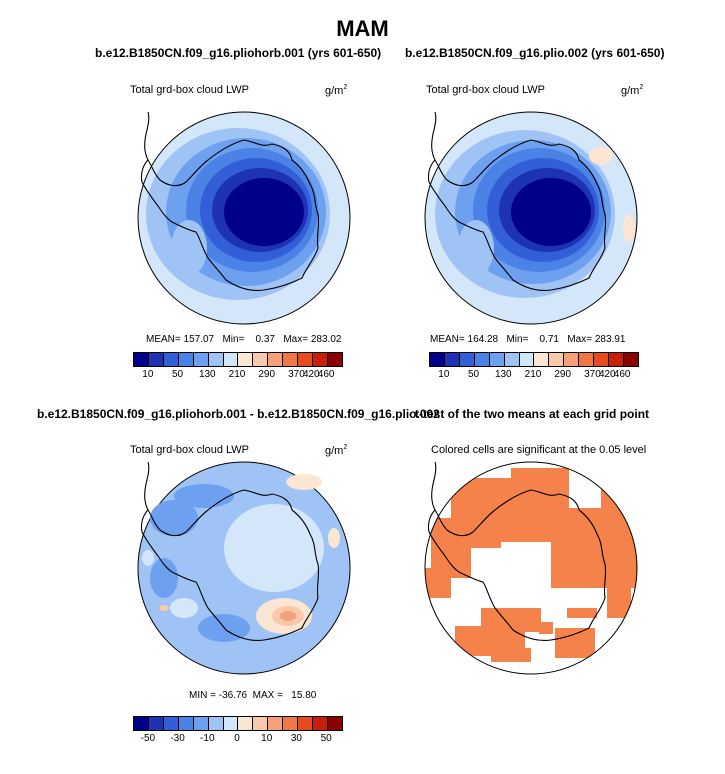 This screenshot has height=774, width=725. What do you see at coordinates (336, 450) in the screenshot?
I see `panel3-units: g/m2` at bounding box center [336, 450].